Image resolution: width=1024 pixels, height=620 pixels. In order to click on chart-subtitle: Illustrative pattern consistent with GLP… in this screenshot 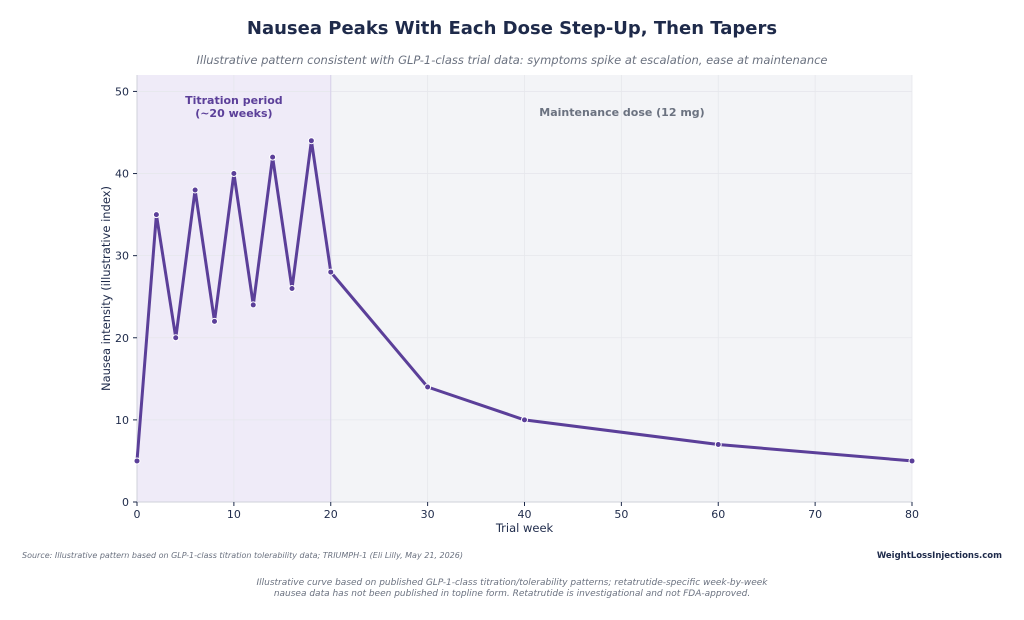, I will do `click(512, 60)`.